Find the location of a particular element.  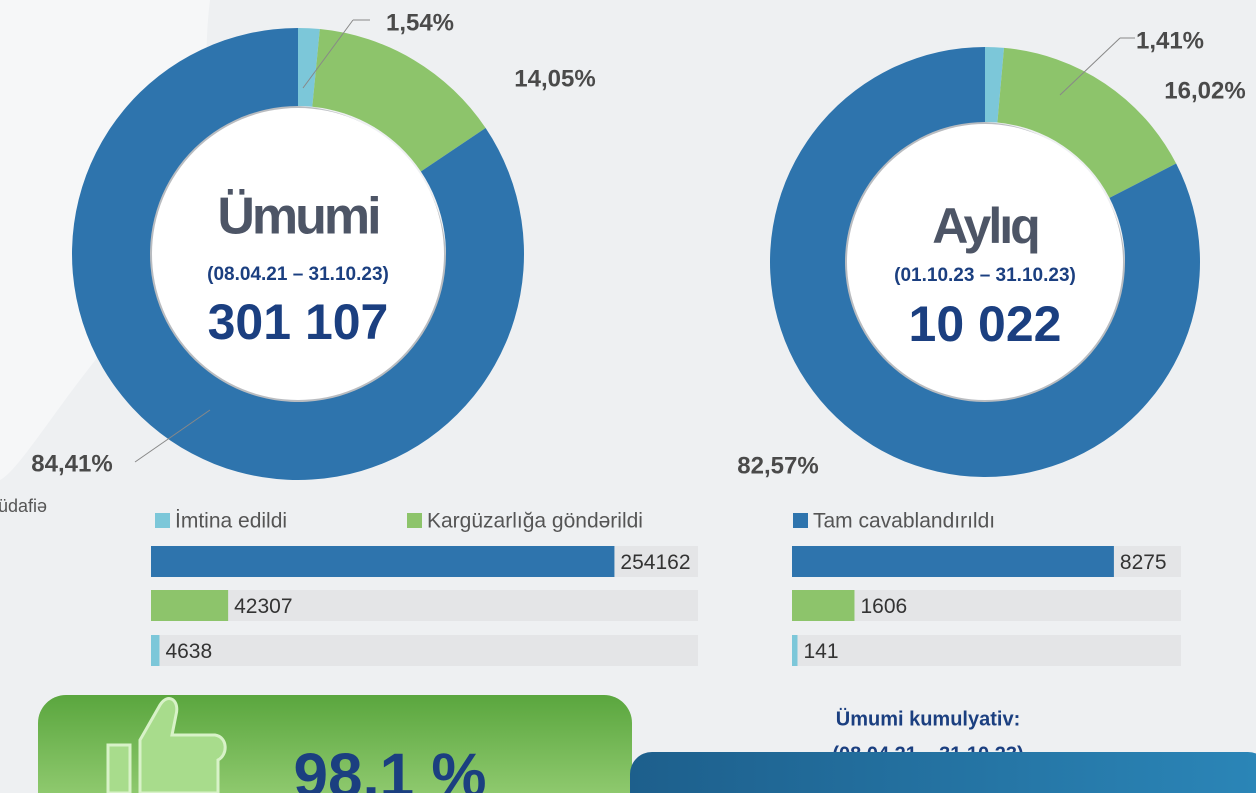

value-label: 1,54% is located at coordinates (420, 22).